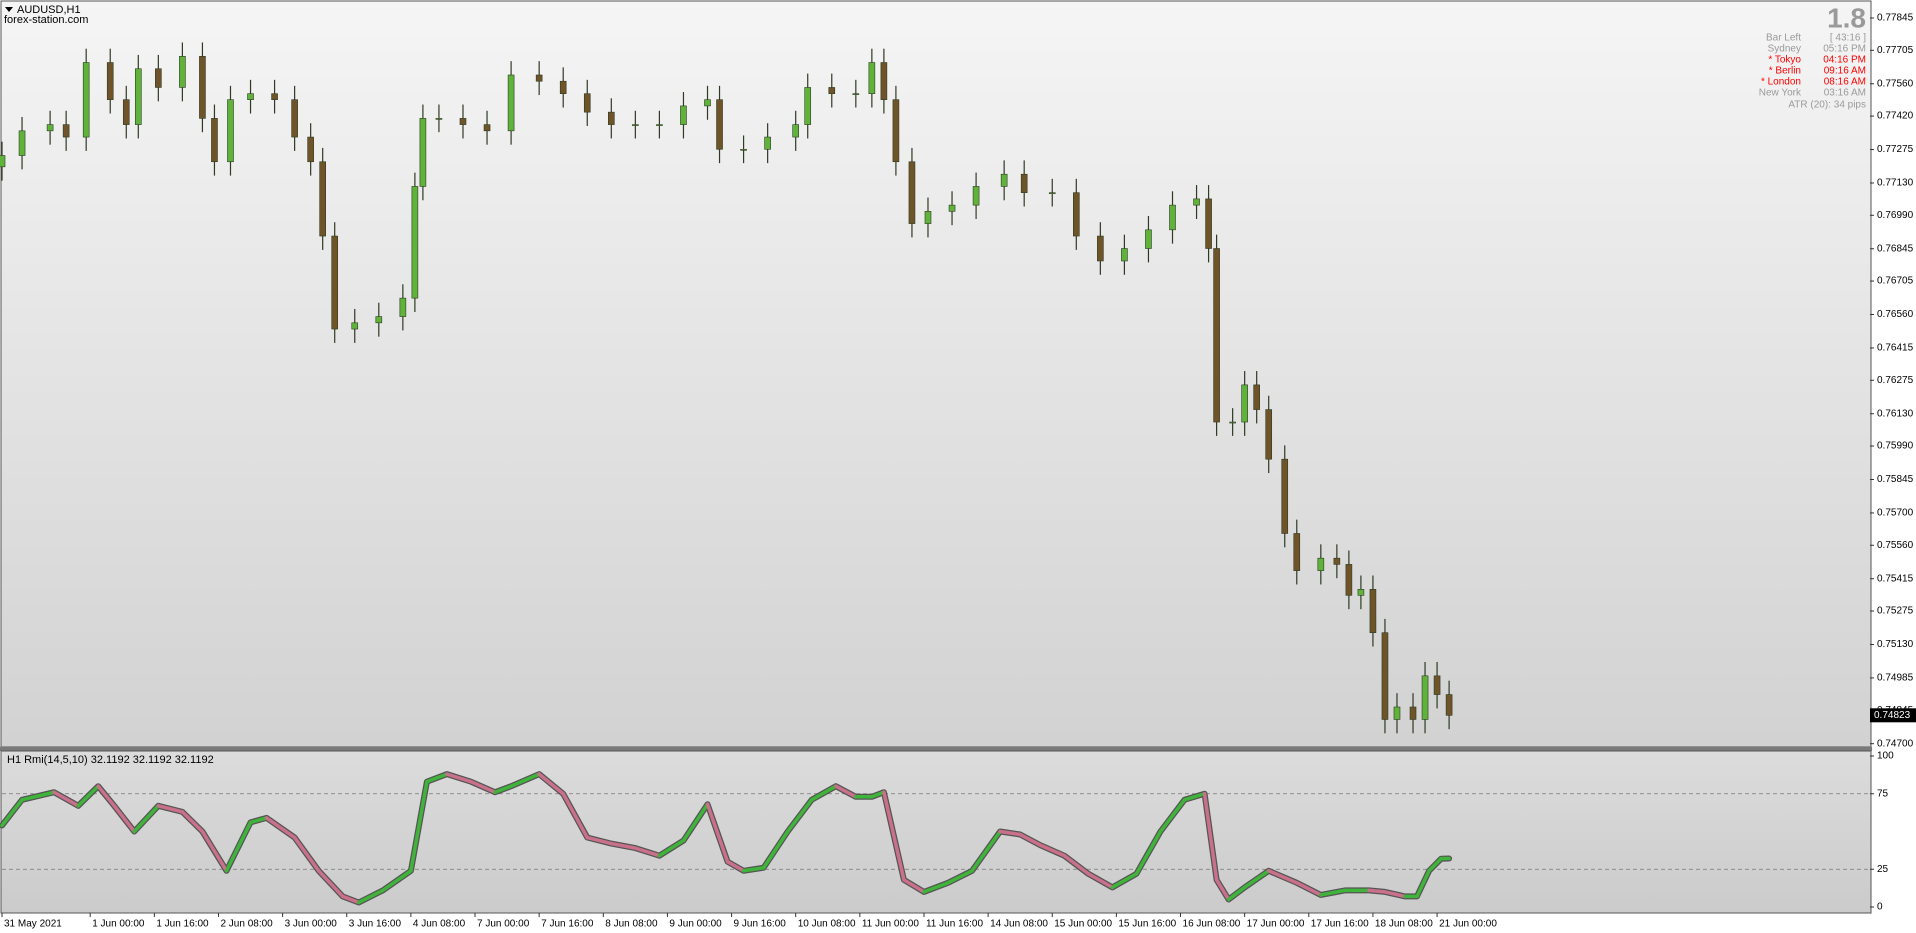  Describe the element at coordinates (695, 924) in the screenshot. I see `x-tick-label: 9 Jun 00:00` at that location.